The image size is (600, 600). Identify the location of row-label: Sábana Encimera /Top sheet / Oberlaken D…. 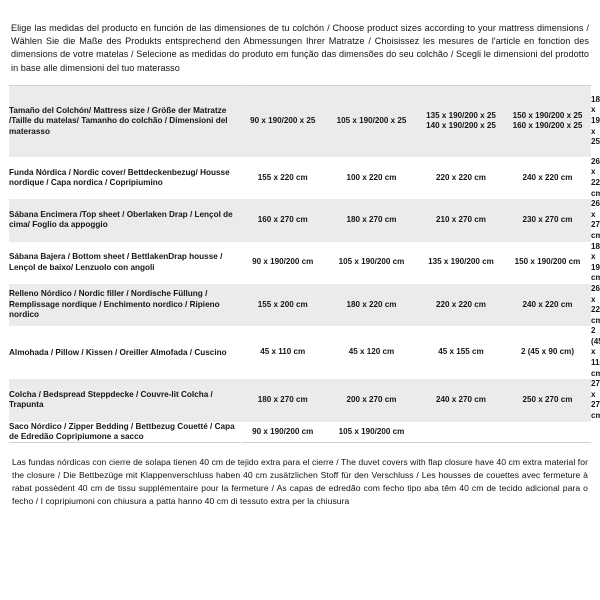
(124, 220).